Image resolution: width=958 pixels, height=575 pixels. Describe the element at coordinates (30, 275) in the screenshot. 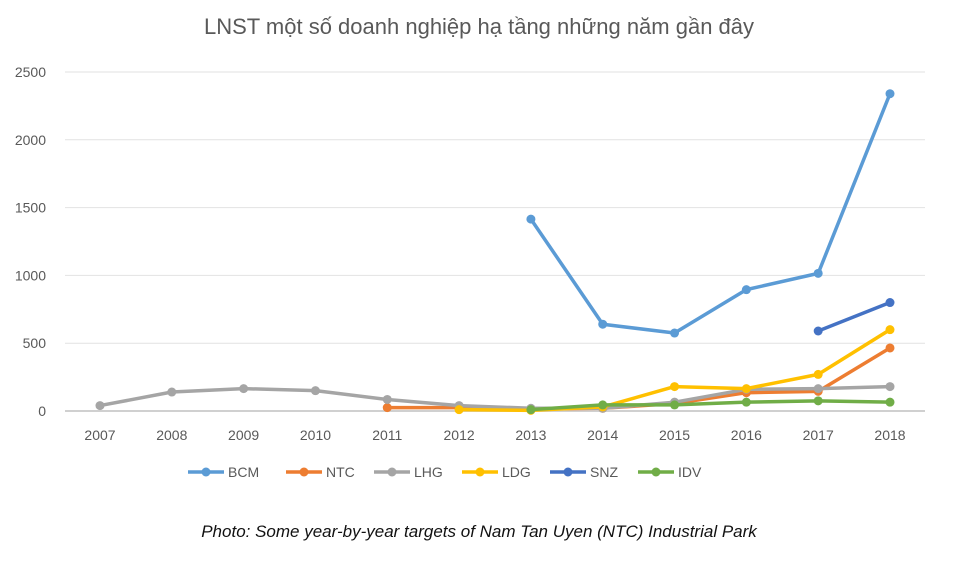

I see `y-tick-label: 1000` at that location.